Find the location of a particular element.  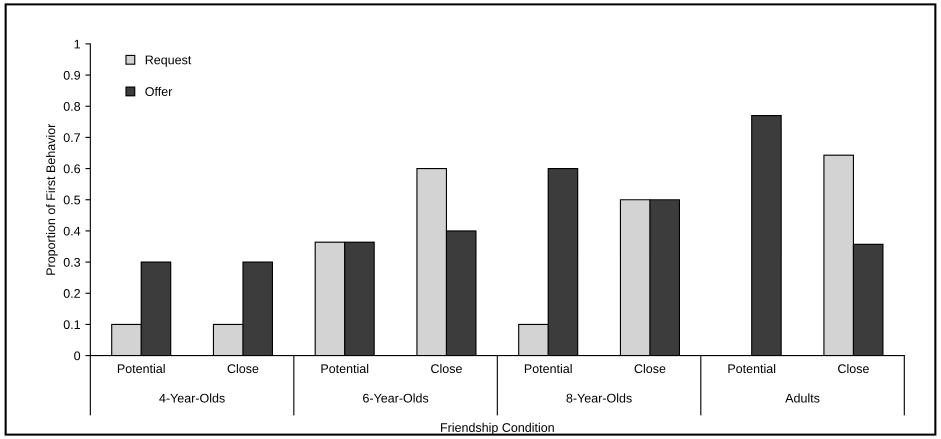

text: 6-Year-Olds is located at coordinates (395, 398).